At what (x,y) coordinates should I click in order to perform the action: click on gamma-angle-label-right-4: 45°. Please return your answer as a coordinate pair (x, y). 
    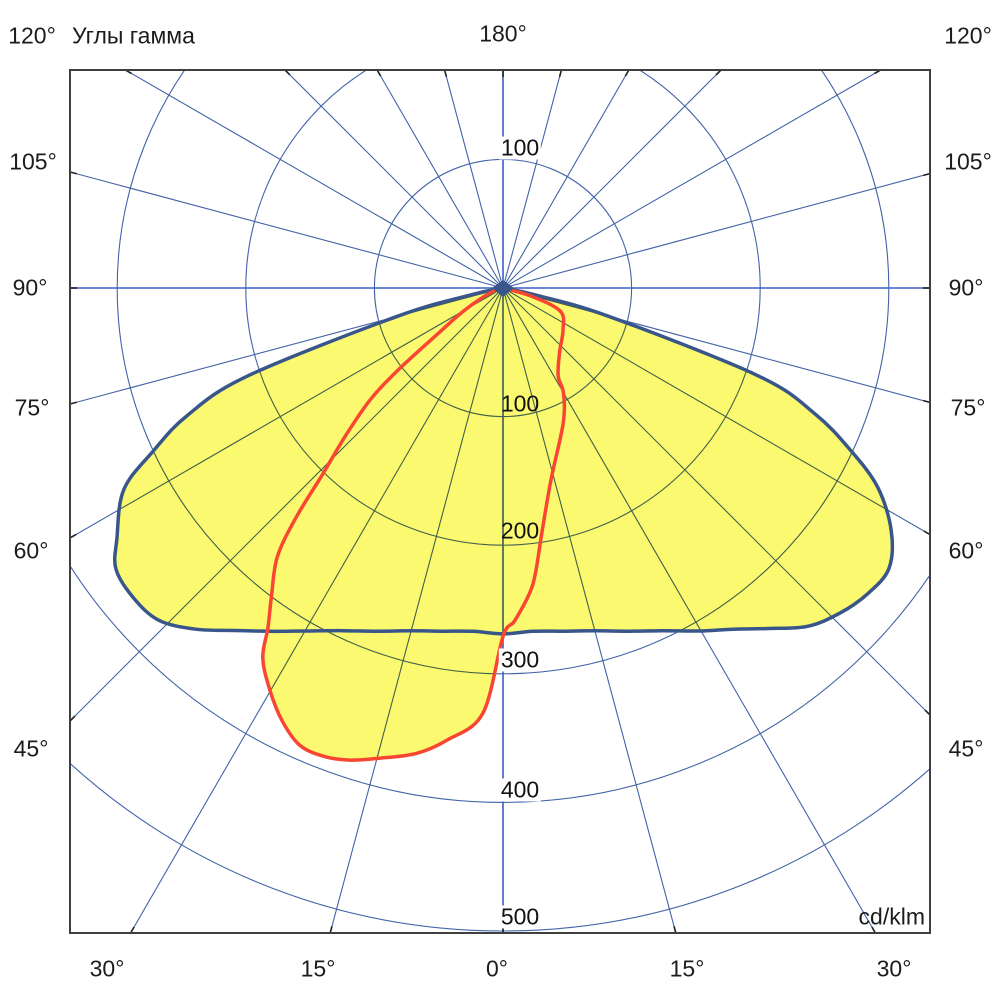
    Looking at the image, I should click on (966, 748).